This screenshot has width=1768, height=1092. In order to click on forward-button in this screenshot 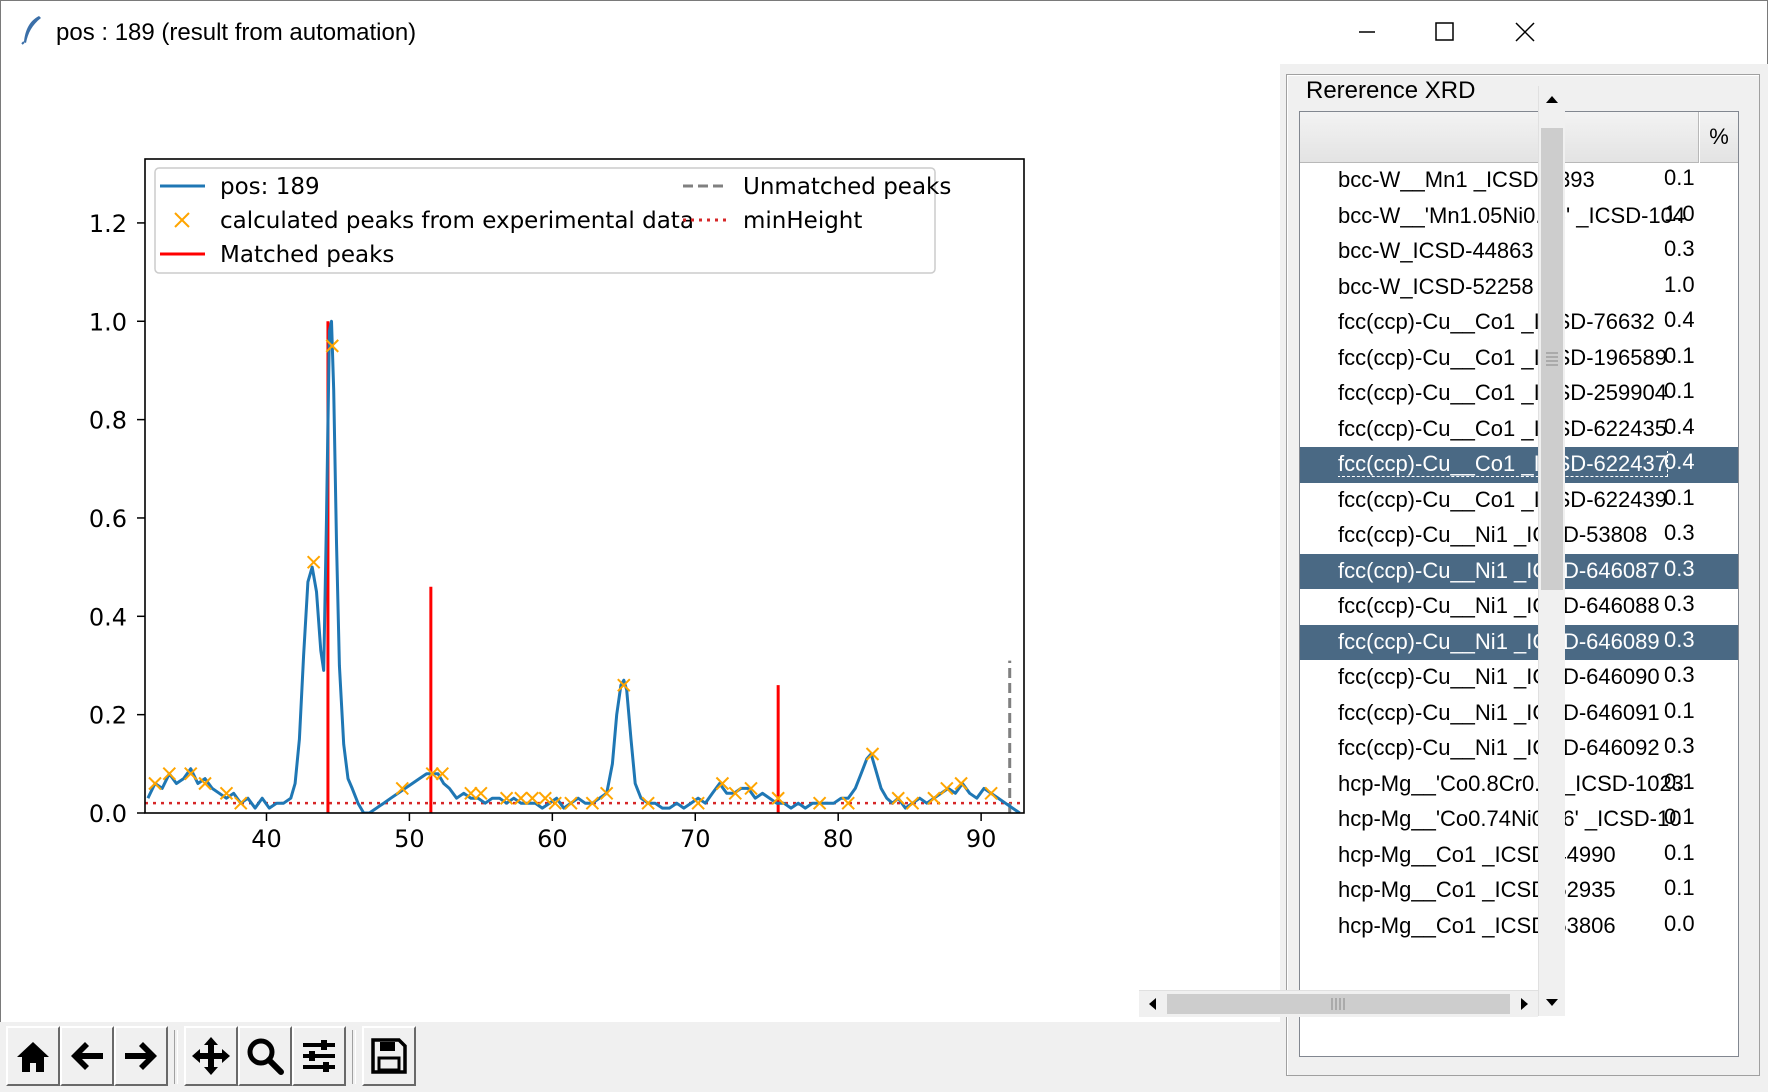, I will do `click(141, 1056)`.